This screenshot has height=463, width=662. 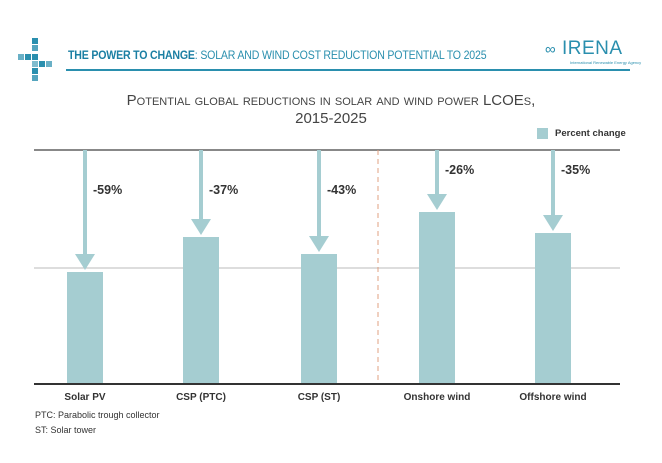 What do you see at coordinates (459, 170) in the screenshot?
I see `data-label-3: -26%` at bounding box center [459, 170].